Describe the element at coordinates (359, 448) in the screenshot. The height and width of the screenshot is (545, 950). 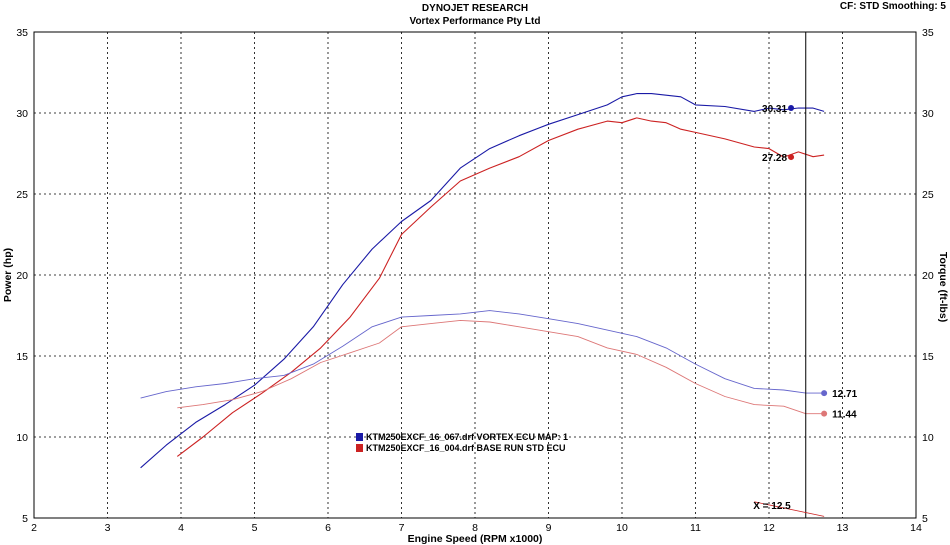
I see `legend-swatch-base` at that location.